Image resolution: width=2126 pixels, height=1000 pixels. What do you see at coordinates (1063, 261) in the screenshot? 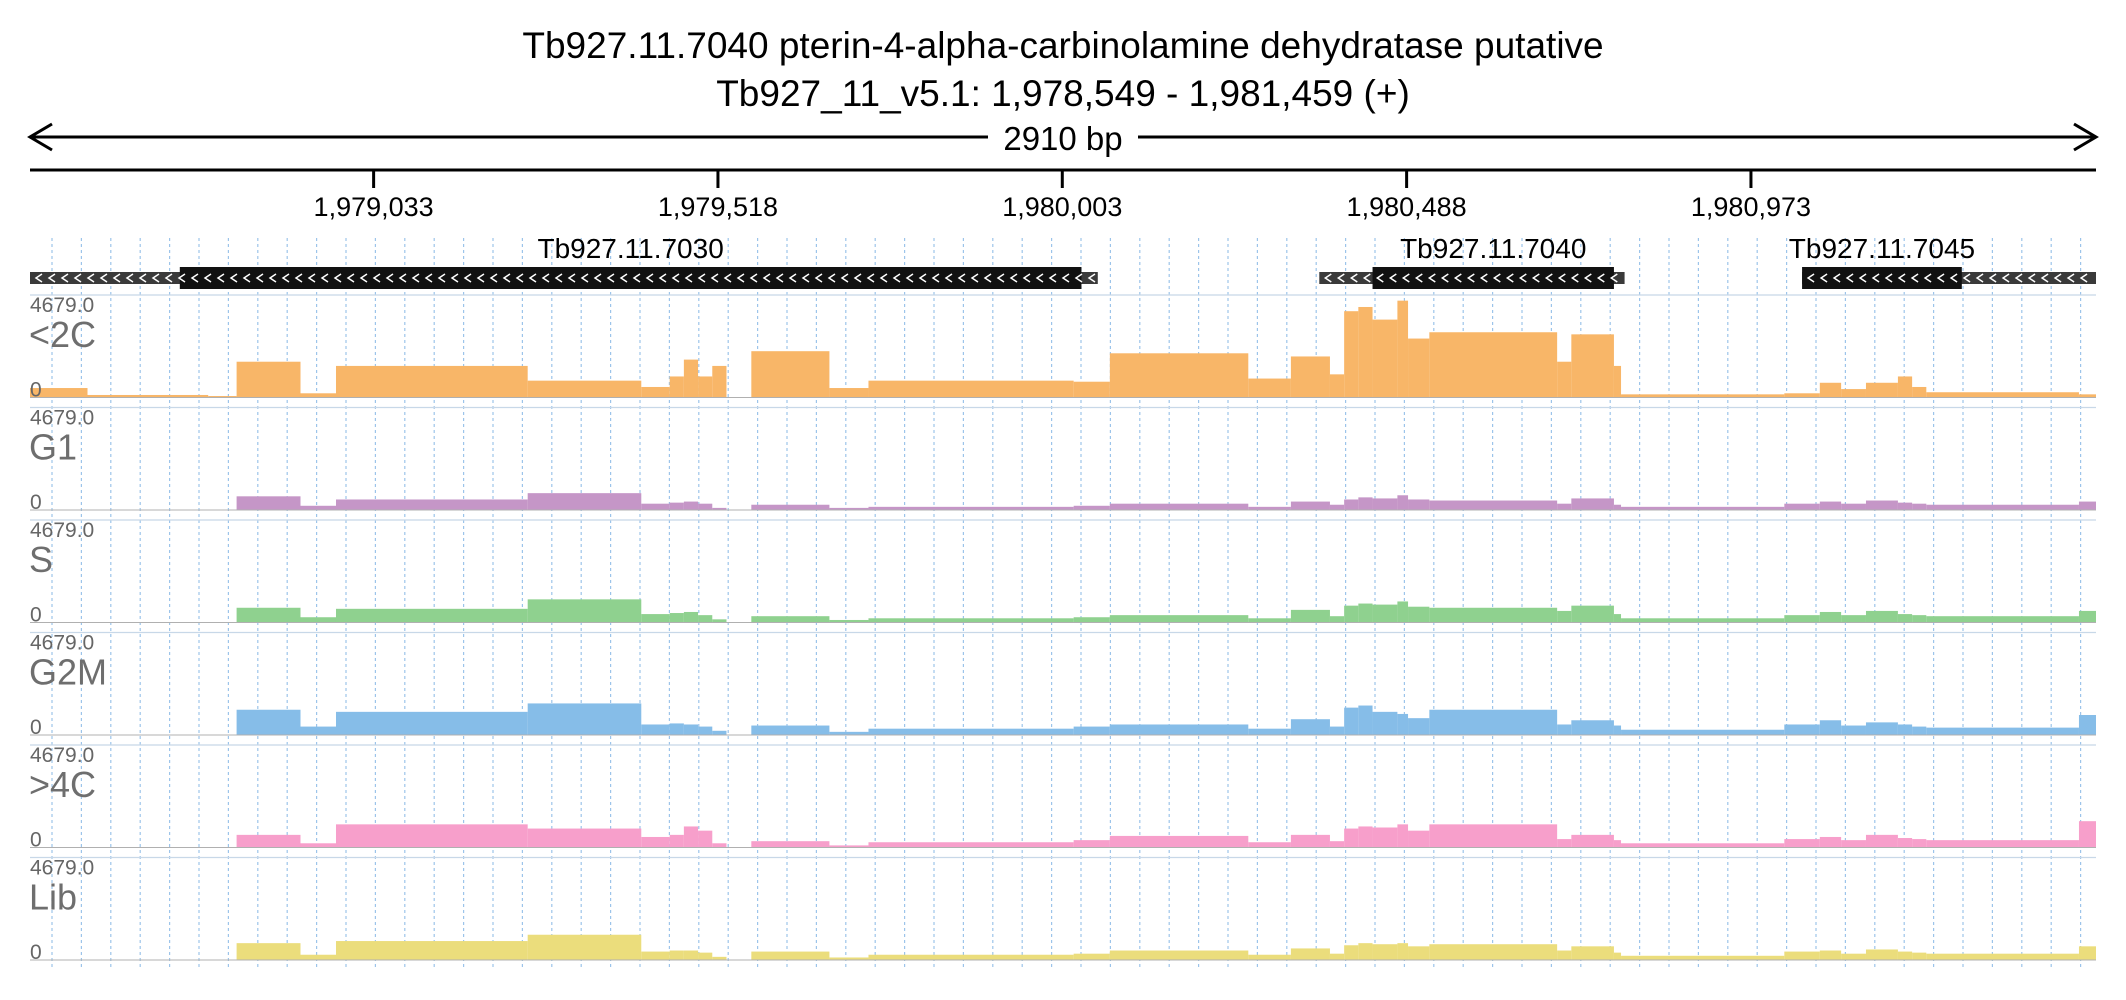
I see `gene-track: Tb927.11.7030 Tb927.11.7040 Tb927.11.7045` at bounding box center [1063, 261].